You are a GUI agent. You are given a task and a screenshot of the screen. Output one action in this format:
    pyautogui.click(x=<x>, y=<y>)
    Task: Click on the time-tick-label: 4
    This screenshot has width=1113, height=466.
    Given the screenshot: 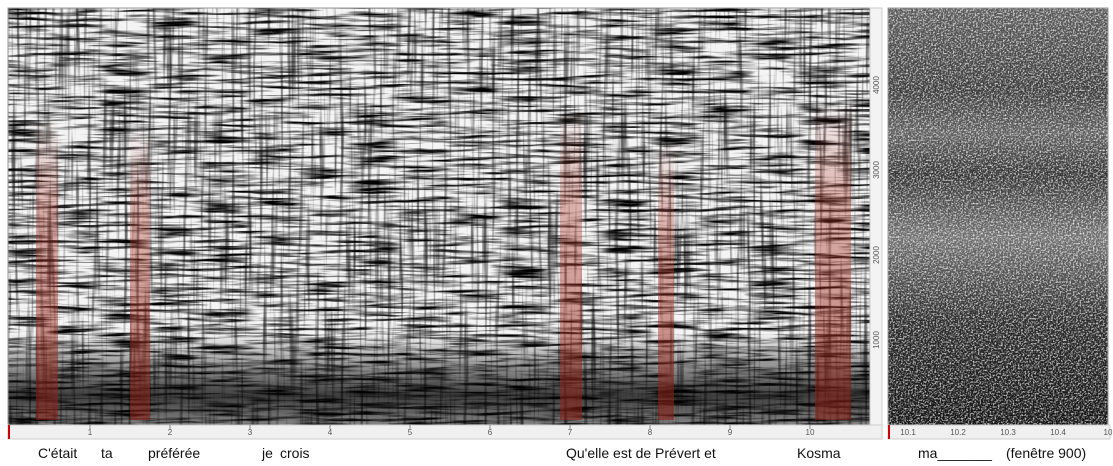 What is the action you would take?
    pyautogui.click(x=330, y=432)
    